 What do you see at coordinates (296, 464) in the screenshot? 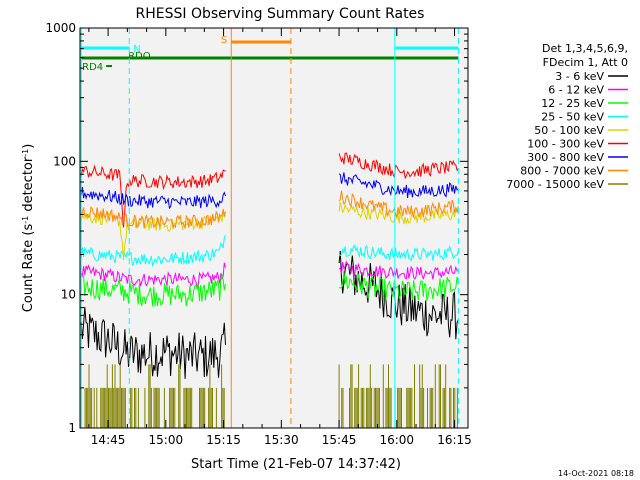
I see `x-axis-label: Start Time (21-Feb-07 14:37:42)` at bounding box center [296, 464].